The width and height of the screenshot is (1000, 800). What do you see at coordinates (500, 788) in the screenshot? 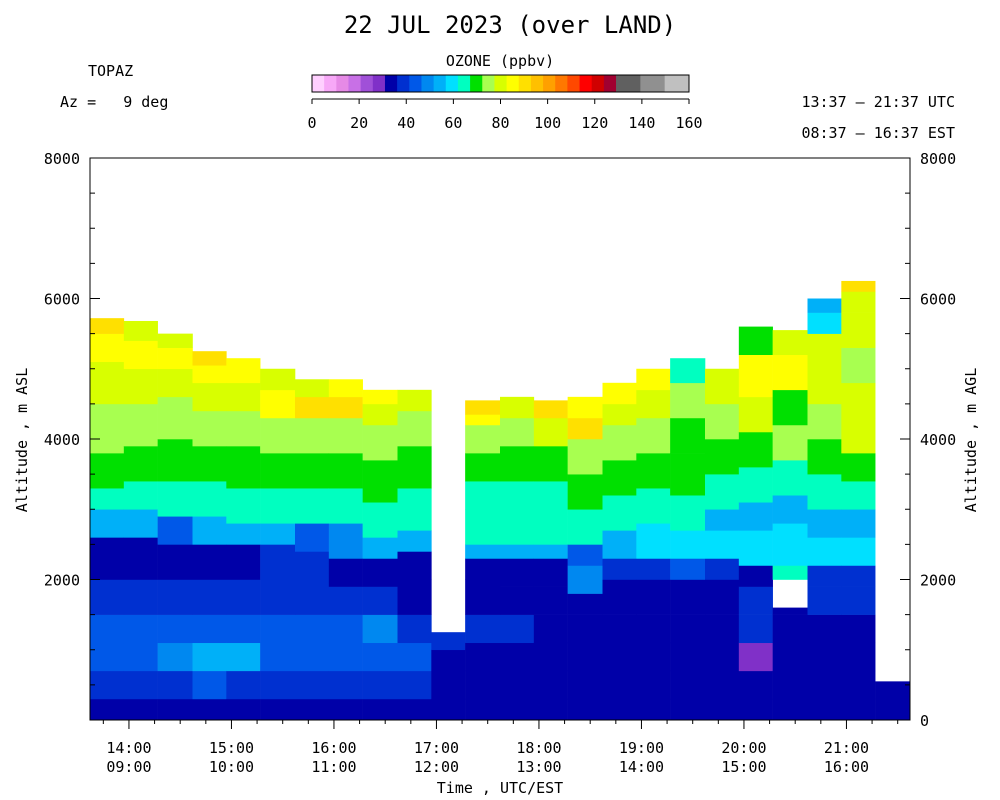
I see `x-axis-label: Time , UTC/EST` at bounding box center [500, 788].